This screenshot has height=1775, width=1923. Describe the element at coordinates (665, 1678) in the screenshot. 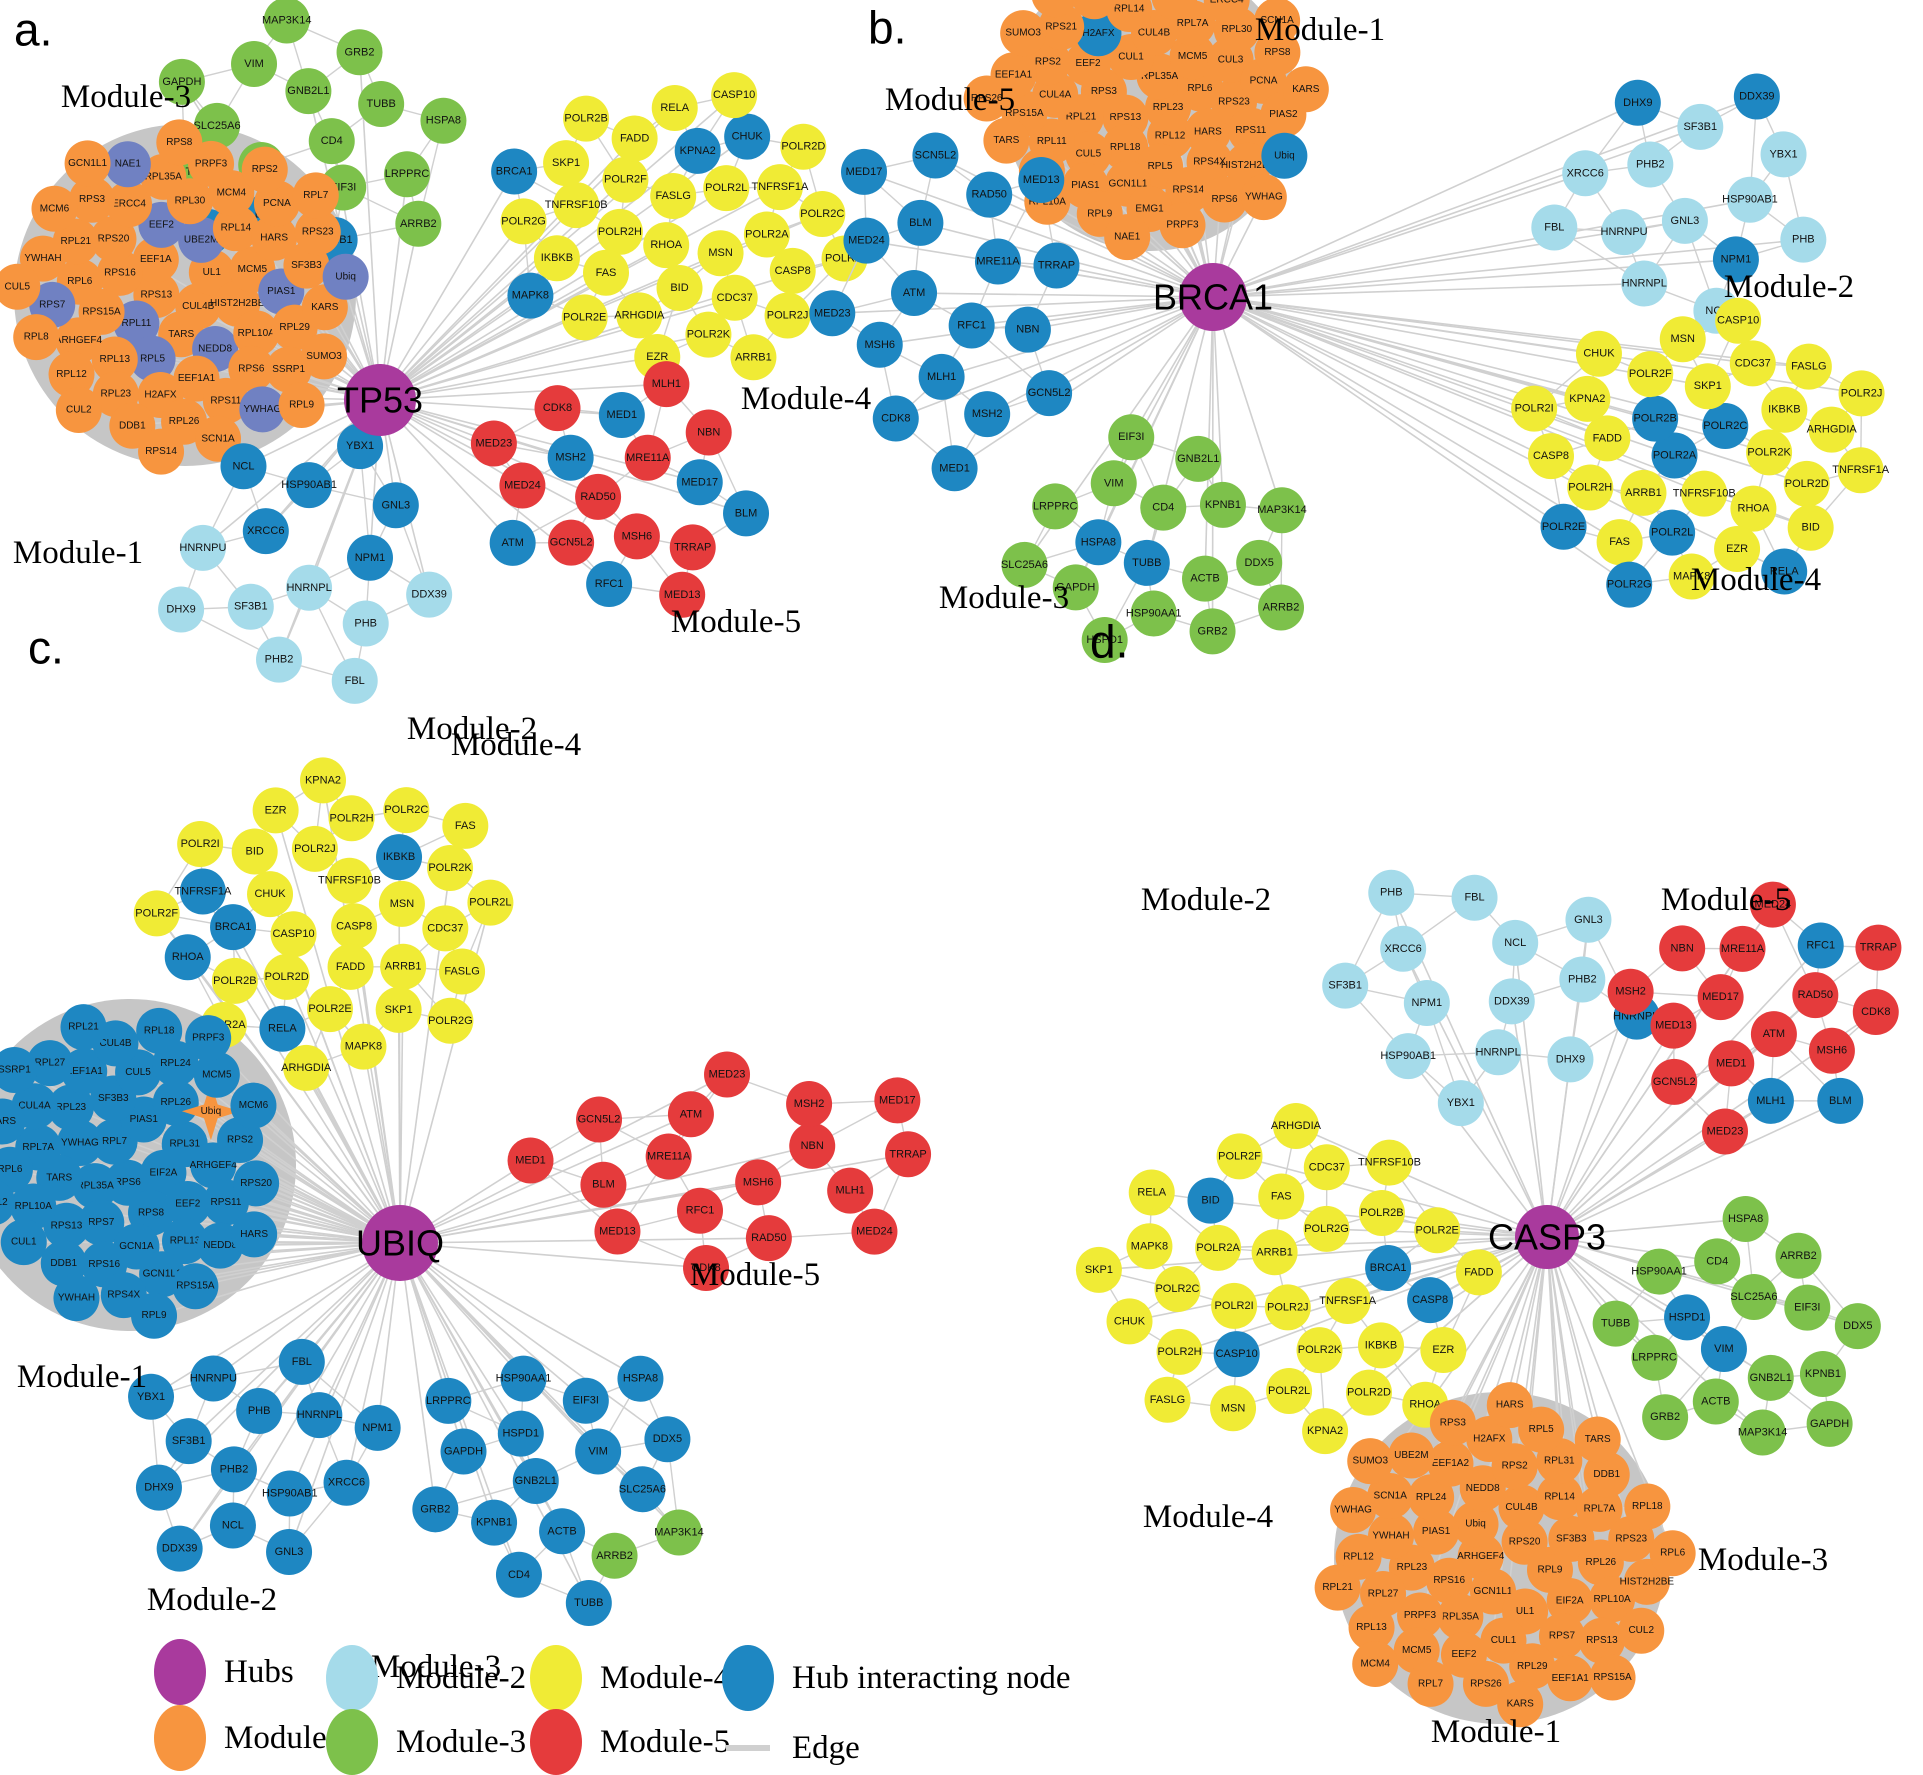

I see `legend-label-module4: Module-4` at that location.